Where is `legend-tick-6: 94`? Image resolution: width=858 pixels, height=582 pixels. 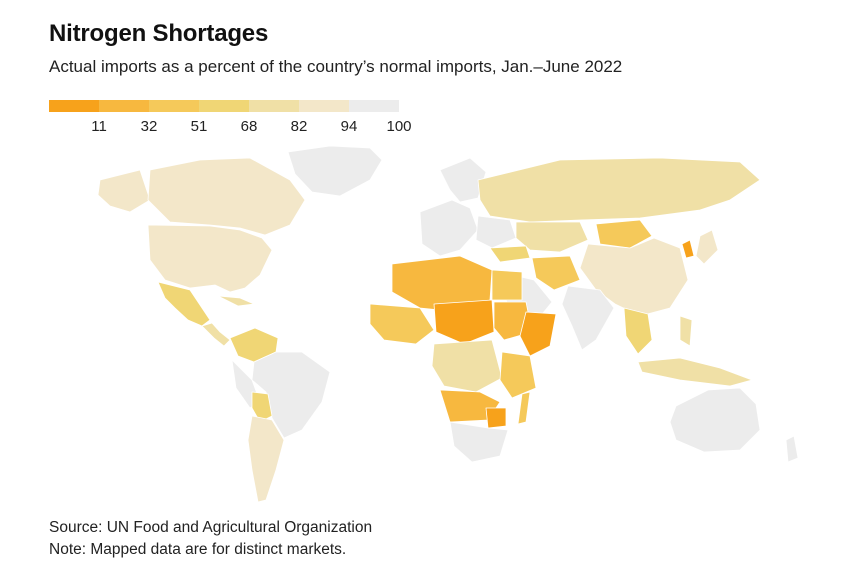
legend-tick-6: 94 is located at coordinates (349, 126).